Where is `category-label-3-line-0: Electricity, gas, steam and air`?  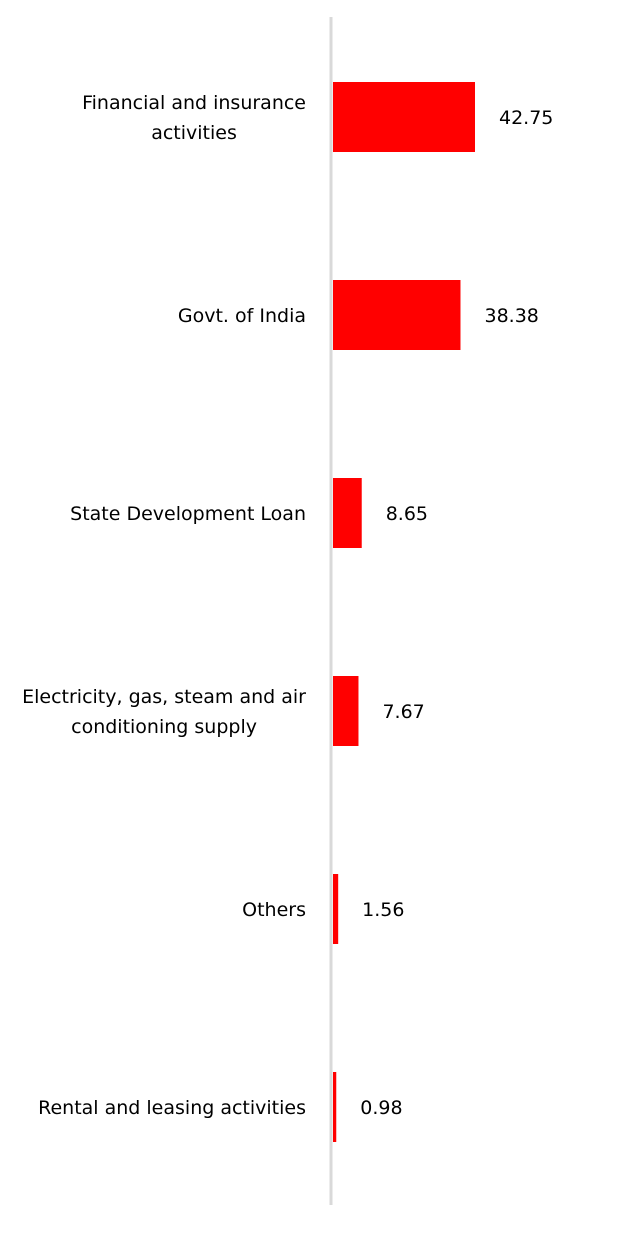
category-label-3-line-0: Electricity, gas, steam and air is located at coordinates (164, 697).